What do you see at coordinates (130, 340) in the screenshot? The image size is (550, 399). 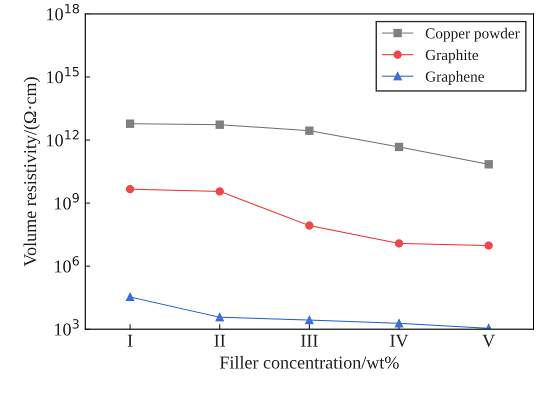 I see `x-tick-label: I` at bounding box center [130, 340].